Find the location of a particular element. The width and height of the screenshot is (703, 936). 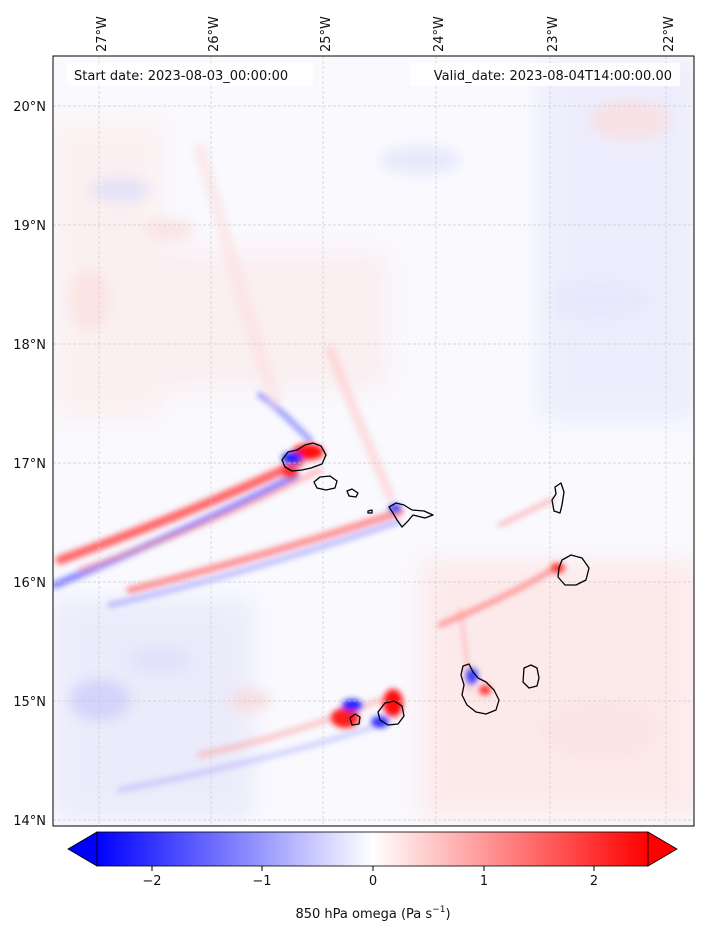

colorbar-tick-label: 0 is located at coordinates (373, 881).